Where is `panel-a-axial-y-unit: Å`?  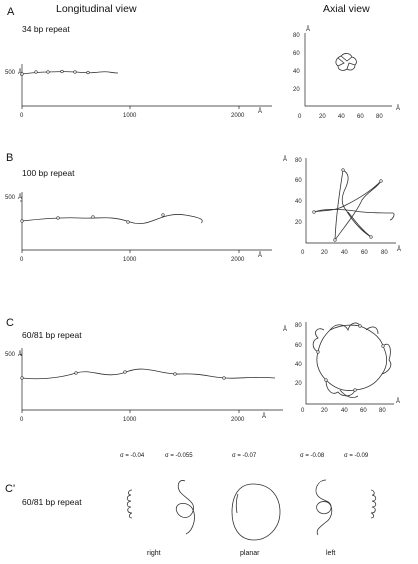 panel-a-axial-y-unit: Å is located at coordinates (308, 29).